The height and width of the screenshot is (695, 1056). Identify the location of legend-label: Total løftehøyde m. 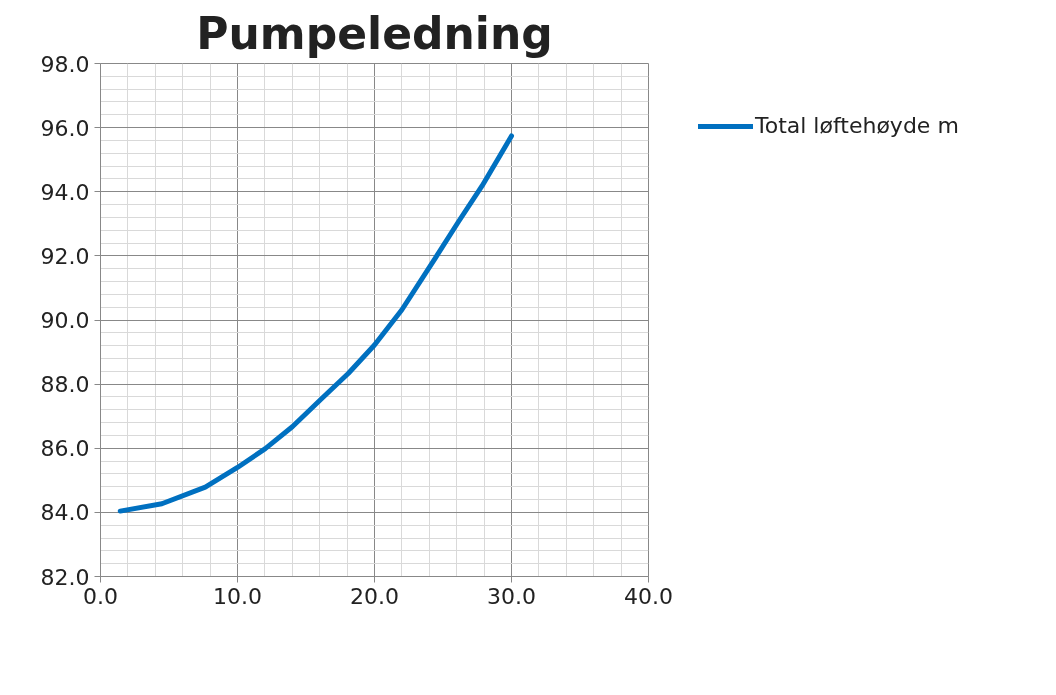
(857, 125).